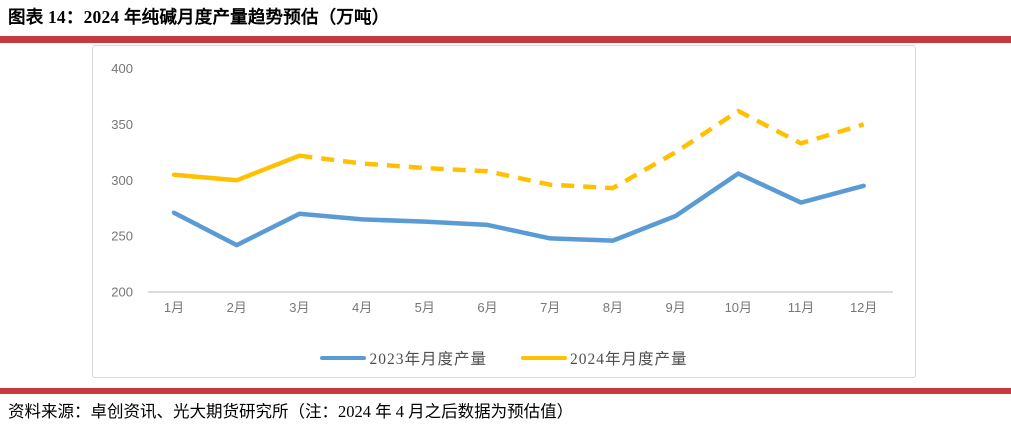 This screenshot has height=429, width=1011. What do you see at coordinates (738, 307) in the screenshot?
I see `x-tick-label: 10月` at bounding box center [738, 307].